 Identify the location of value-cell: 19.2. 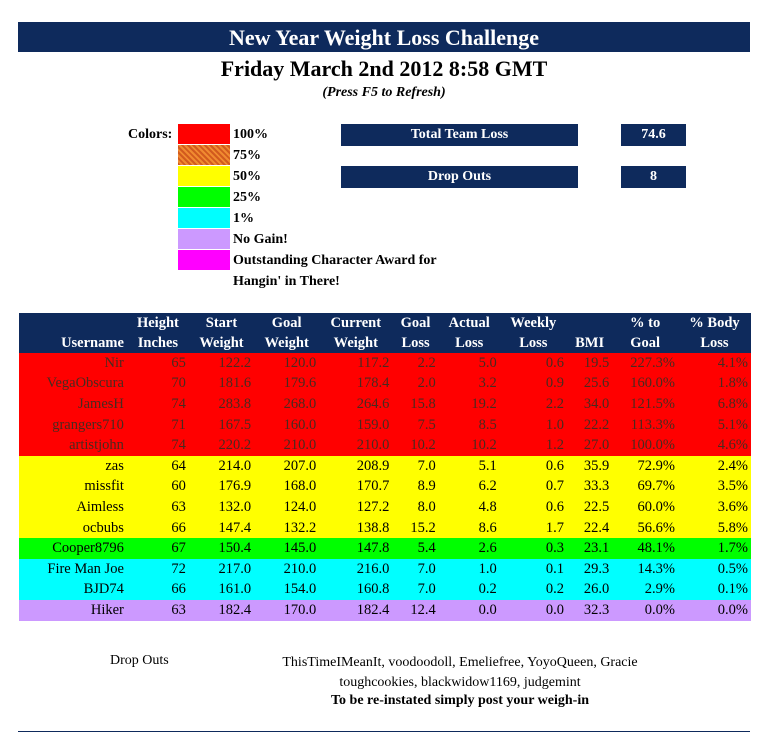
(469, 404).